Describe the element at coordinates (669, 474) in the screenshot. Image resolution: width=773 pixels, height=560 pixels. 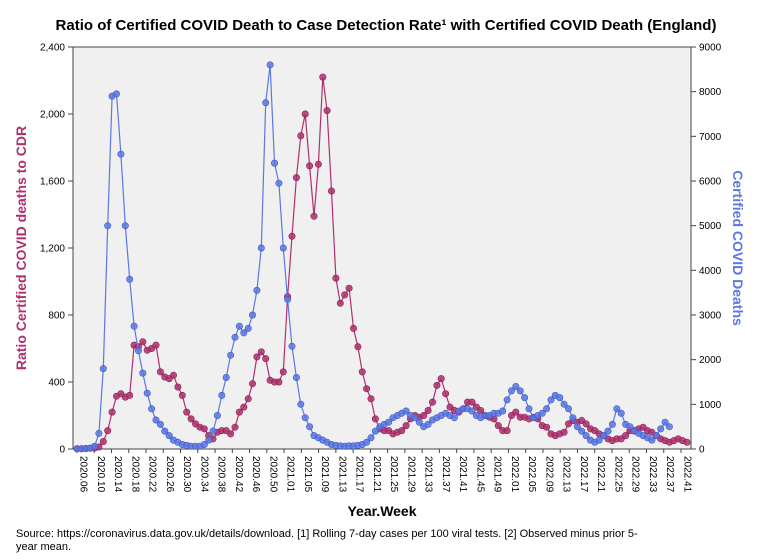
I see `x-tick-label: 2022.37` at that location.